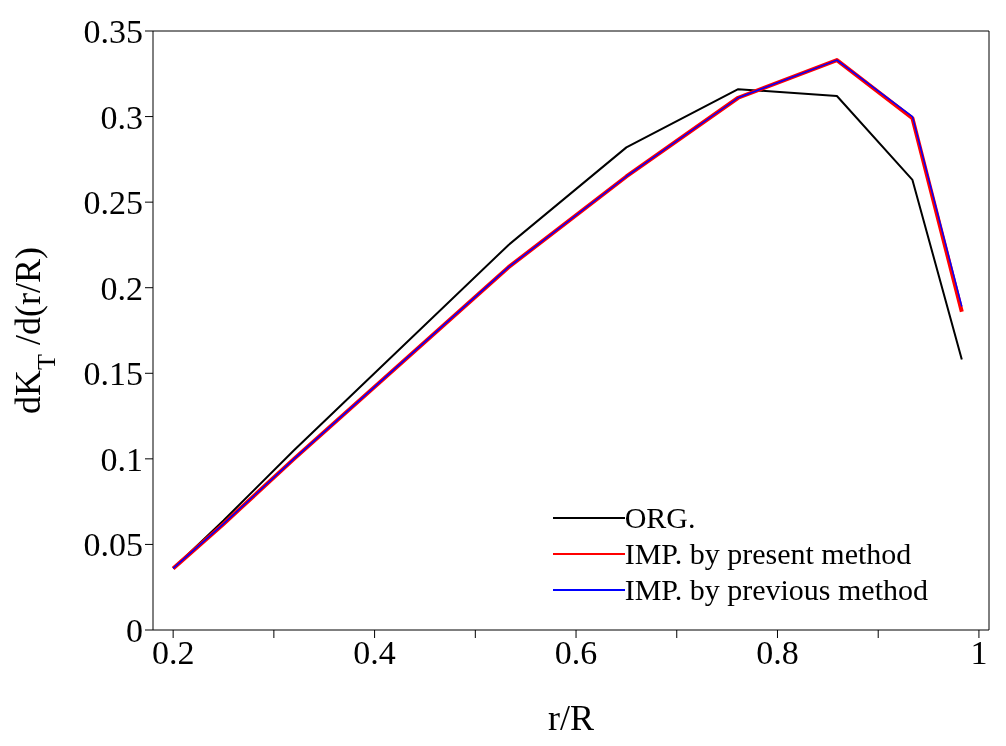 Image resolution: width=1006 pixels, height=746 pixels. What do you see at coordinates (121, 117) in the screenshot?
I see `y-tick-label: 0.3` at bounding box center [121, 117].